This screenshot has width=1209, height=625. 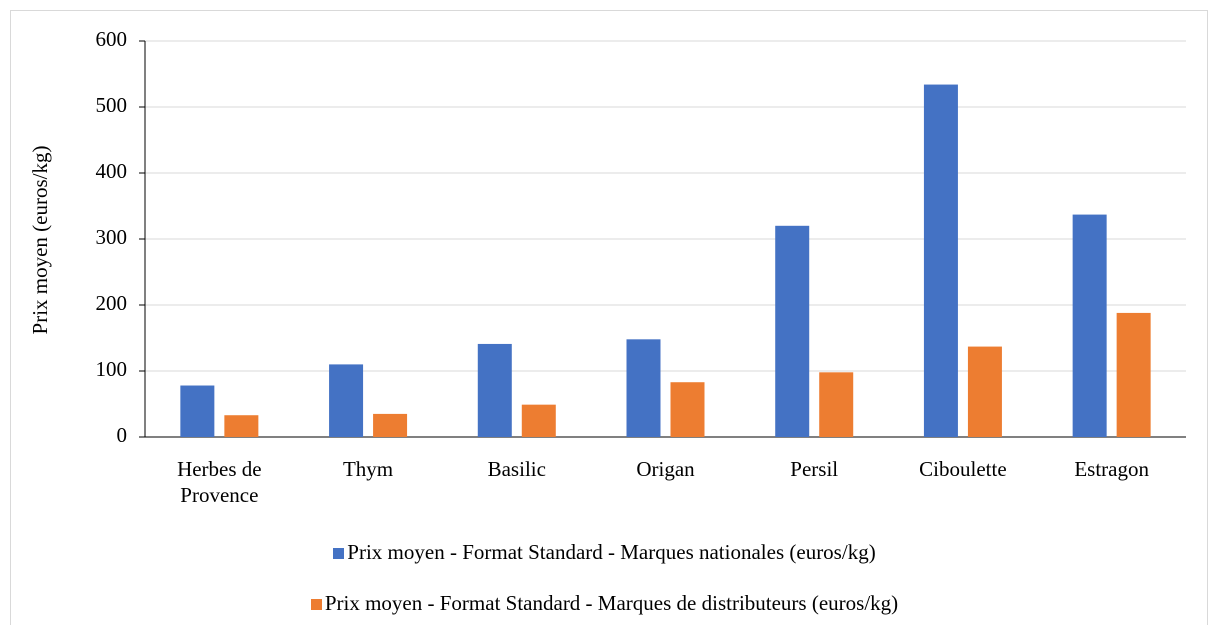 What do you see at coordinates (112, 303) in the screenshot?
I see `y-tick-label: 200` at bounding box center [112, 303].